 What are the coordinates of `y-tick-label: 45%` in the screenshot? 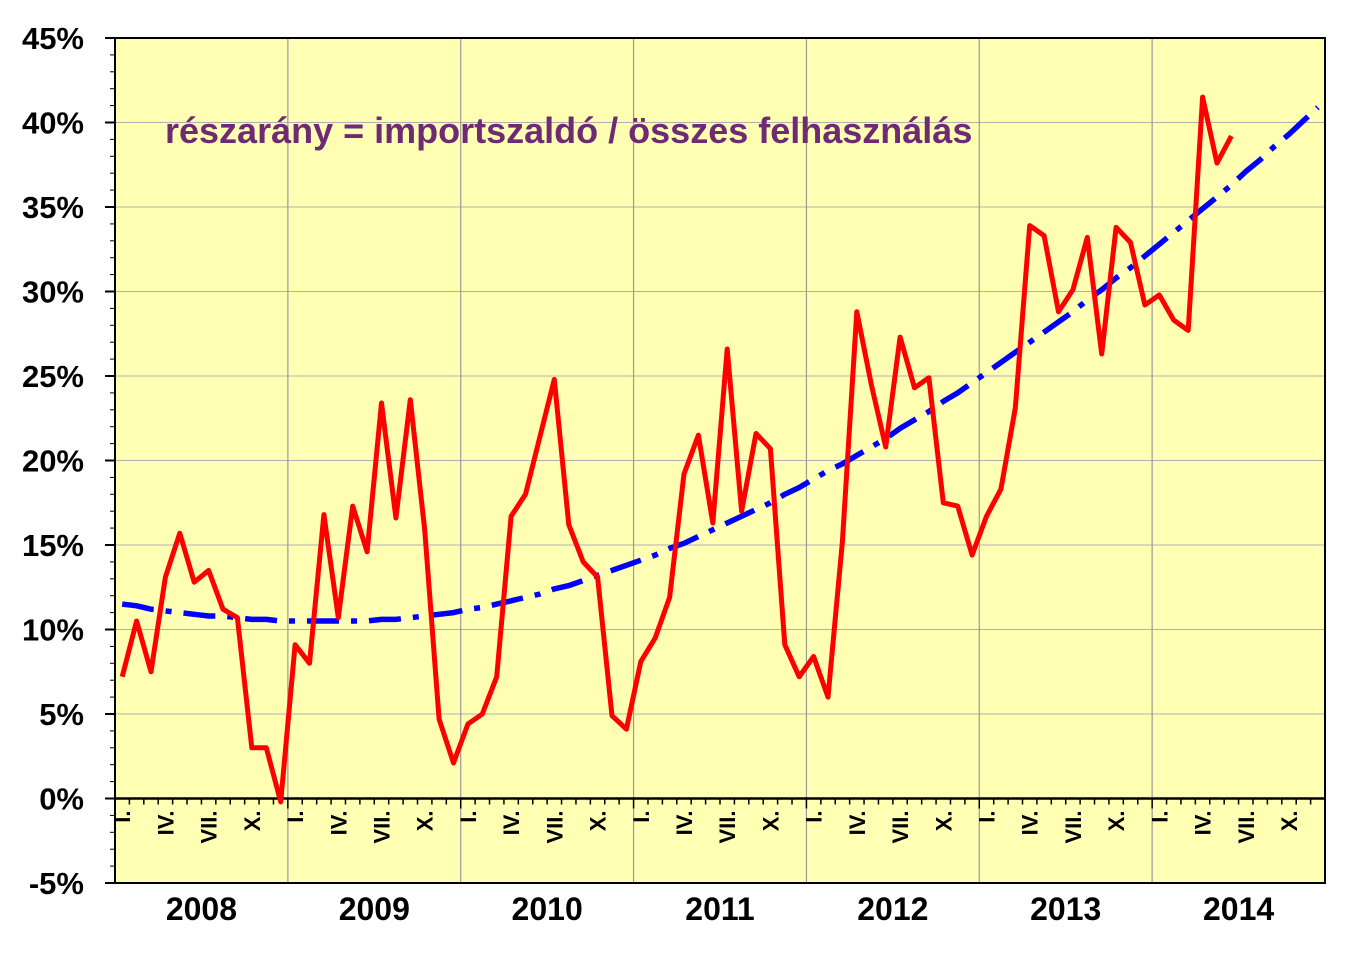 It's located at (53, 38).